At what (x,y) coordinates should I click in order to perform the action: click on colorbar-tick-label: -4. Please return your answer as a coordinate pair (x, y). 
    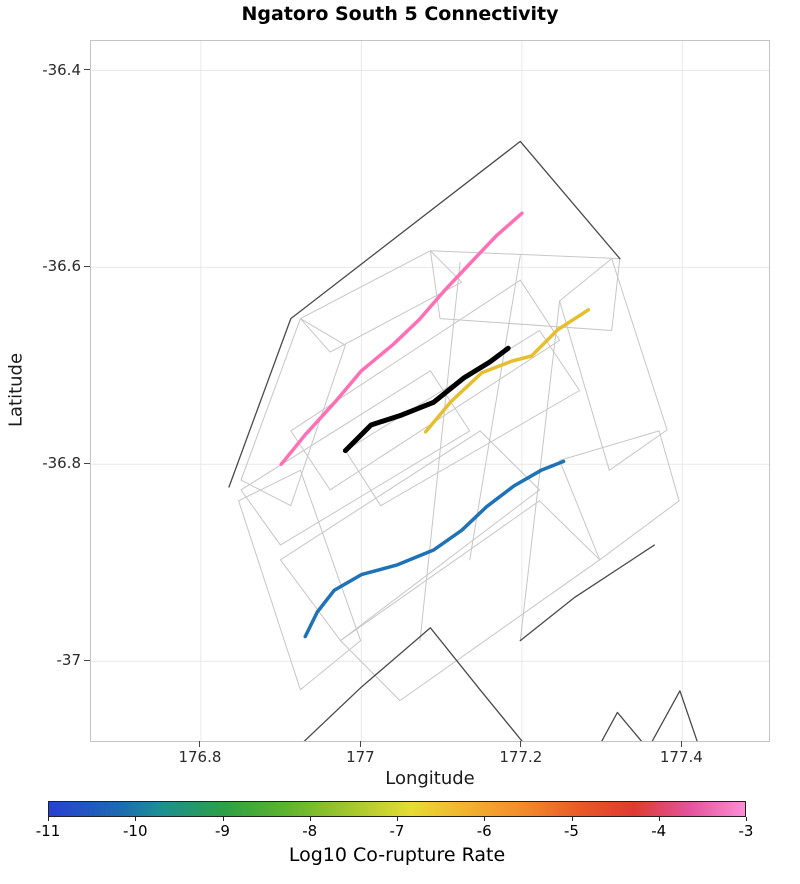
    Looking at the image, I should click on (659, 831).